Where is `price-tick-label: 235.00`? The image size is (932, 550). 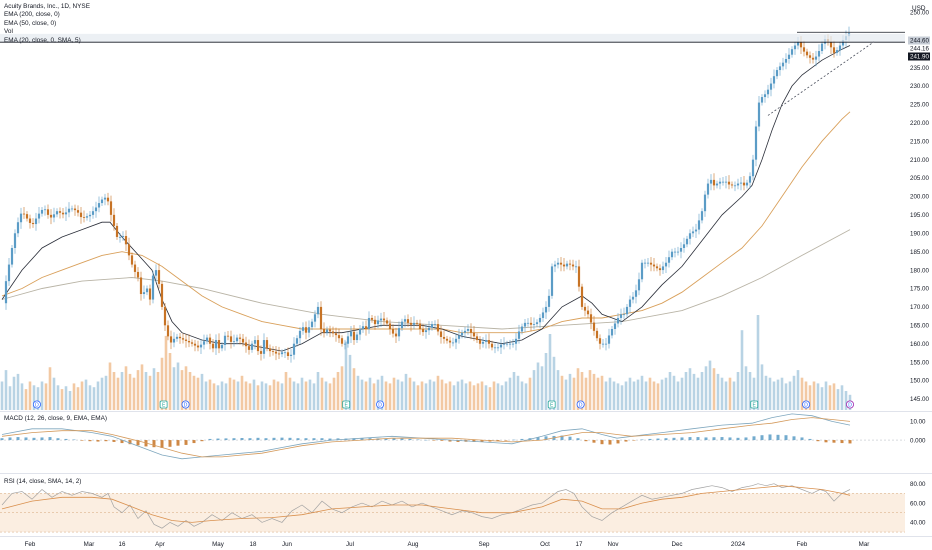
price-tick-label: 235.00 is located at coordinates (919, 68).